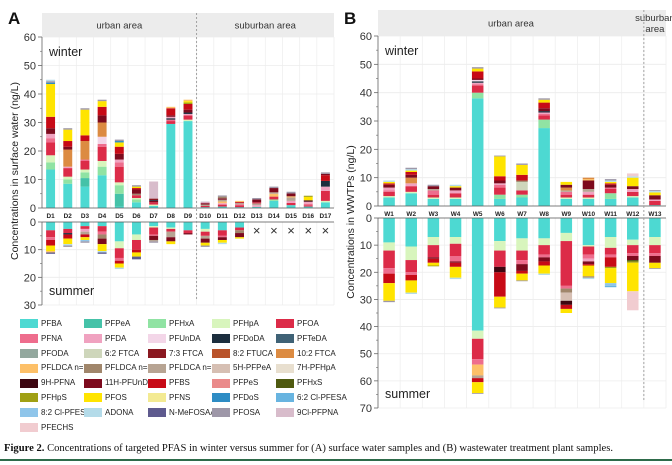 The height and width of the screenshot is (465, 672). Describe the element at coordinates (274, 216) in the screenshot. I see `x-tick-label: D14` at that location.